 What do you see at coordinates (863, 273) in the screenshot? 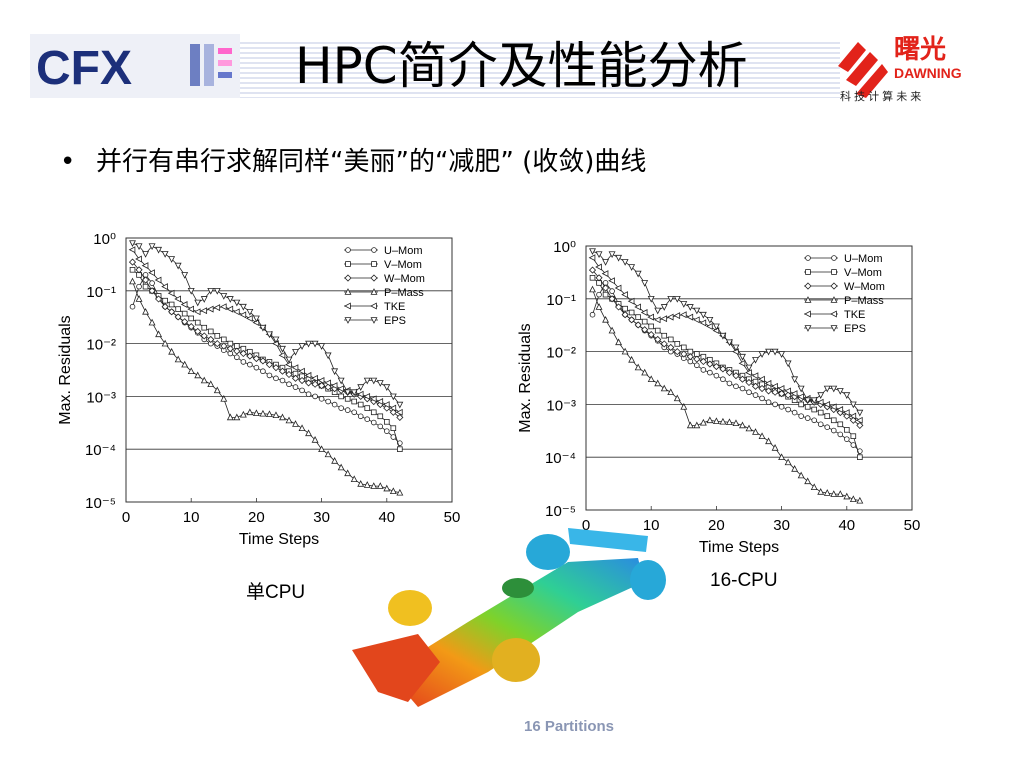
I see `legend-label: V–Mom` at bounding box center [863, 273].